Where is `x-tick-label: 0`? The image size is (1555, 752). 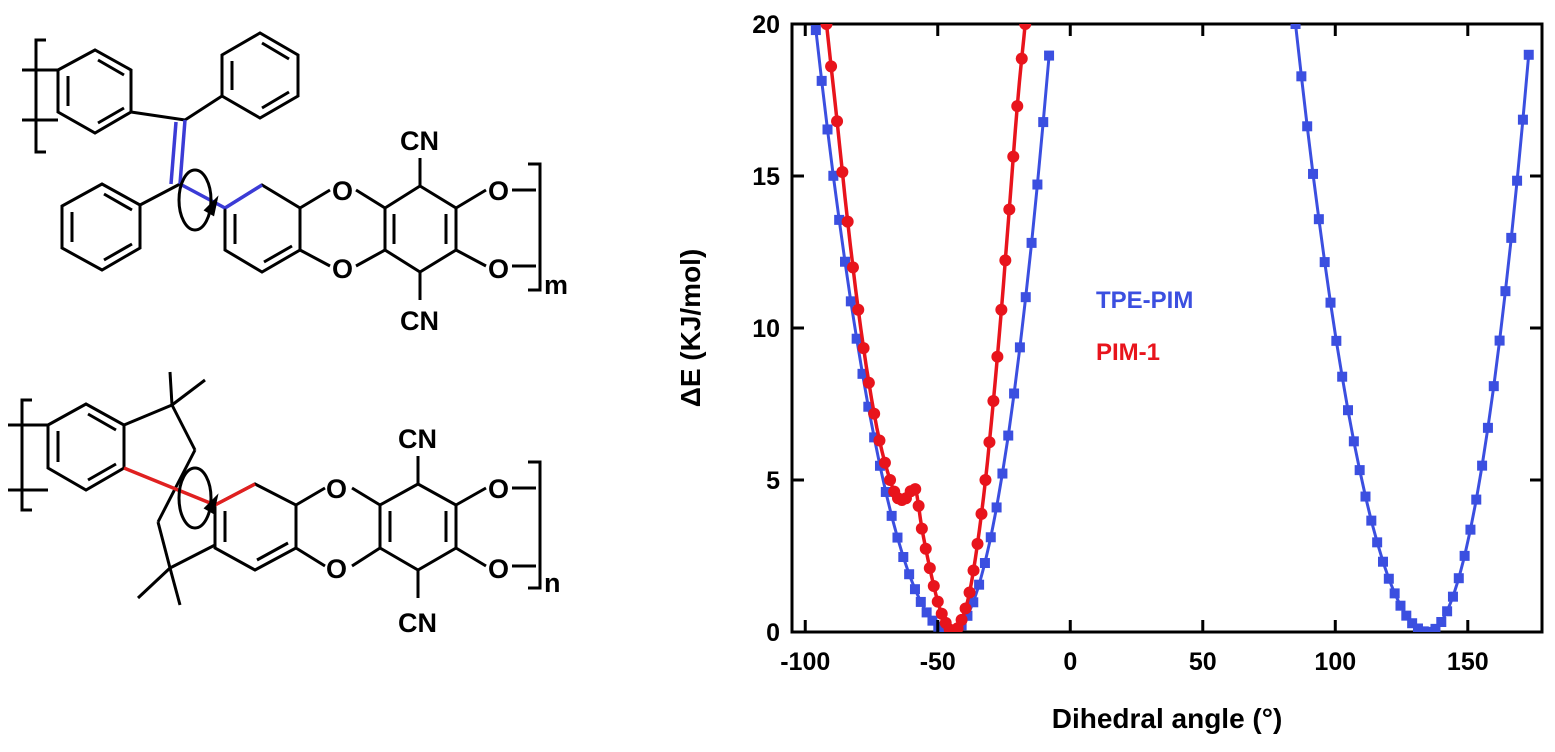 x-tick-label: 0 is located at coordinates (1070, 662).